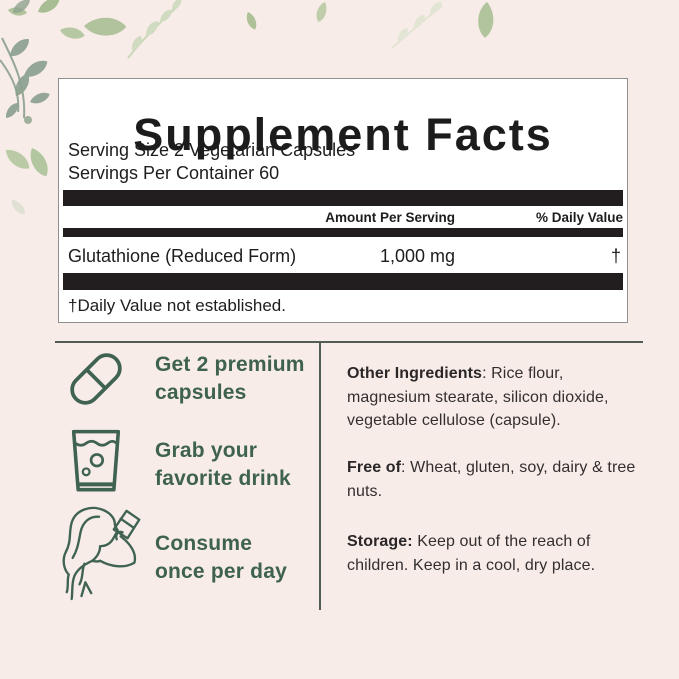 Image resolution: width=679 pixels, height=679 pixels. I want to click on thick-divider-bar-top, so click(343, 198).